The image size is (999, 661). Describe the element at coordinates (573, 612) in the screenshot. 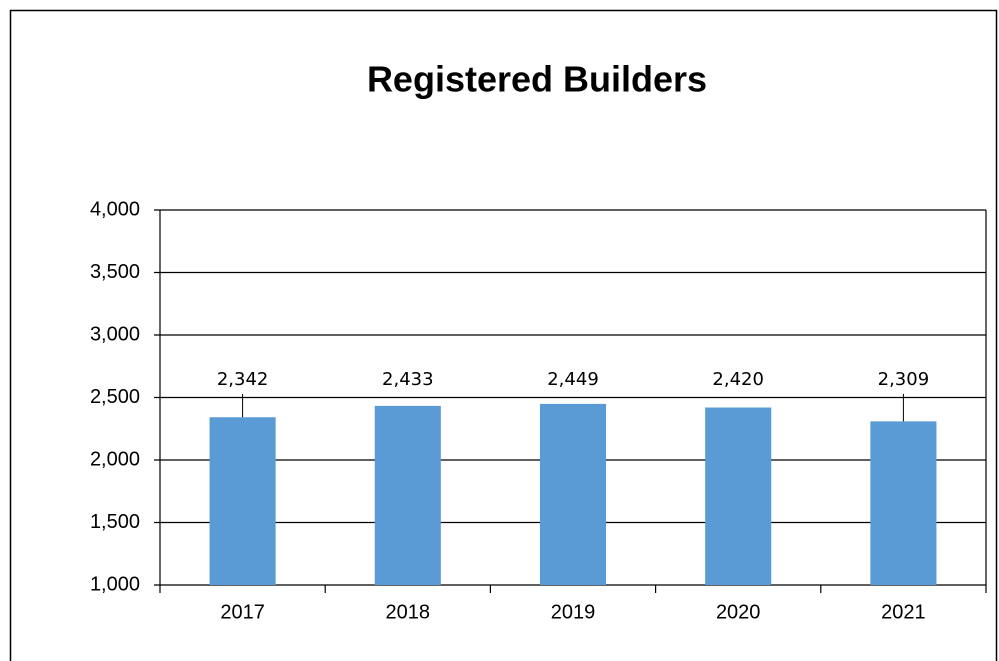

I see `x-tick-label: 2019` at that location.